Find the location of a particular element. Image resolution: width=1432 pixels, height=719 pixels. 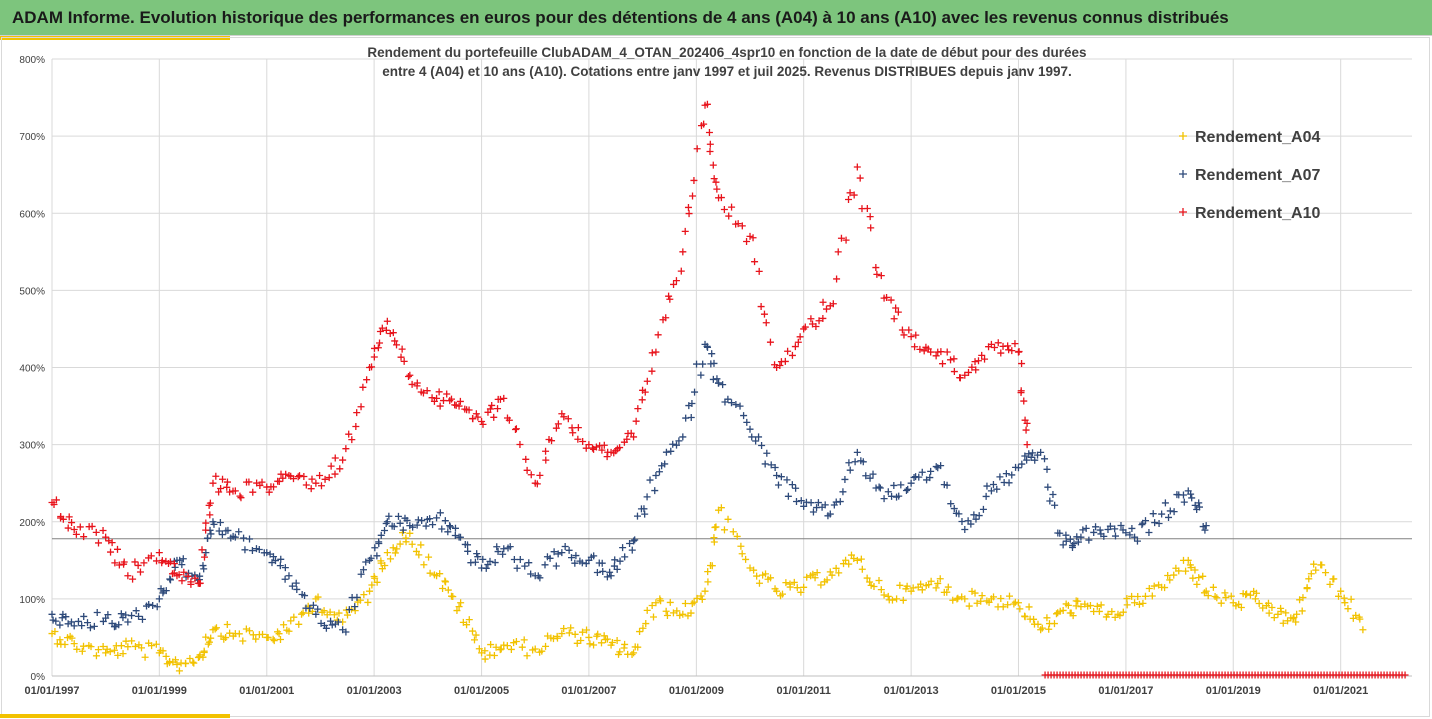

x-tick-label: 01/01/1997 is located at coordinates (51, 691).